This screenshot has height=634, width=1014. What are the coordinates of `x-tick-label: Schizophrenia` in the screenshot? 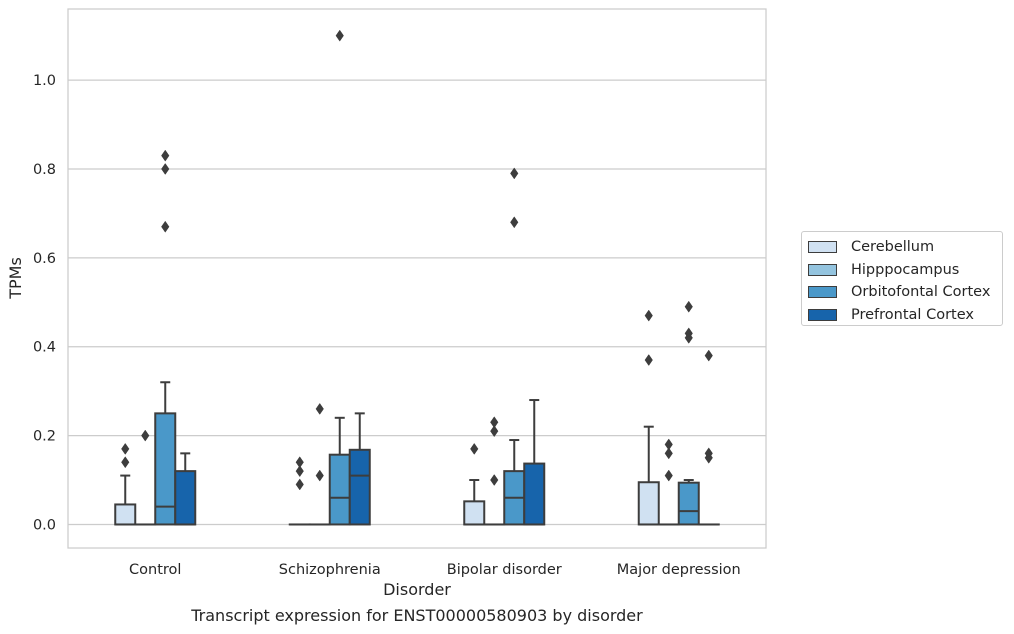 It's located at (330, 570).